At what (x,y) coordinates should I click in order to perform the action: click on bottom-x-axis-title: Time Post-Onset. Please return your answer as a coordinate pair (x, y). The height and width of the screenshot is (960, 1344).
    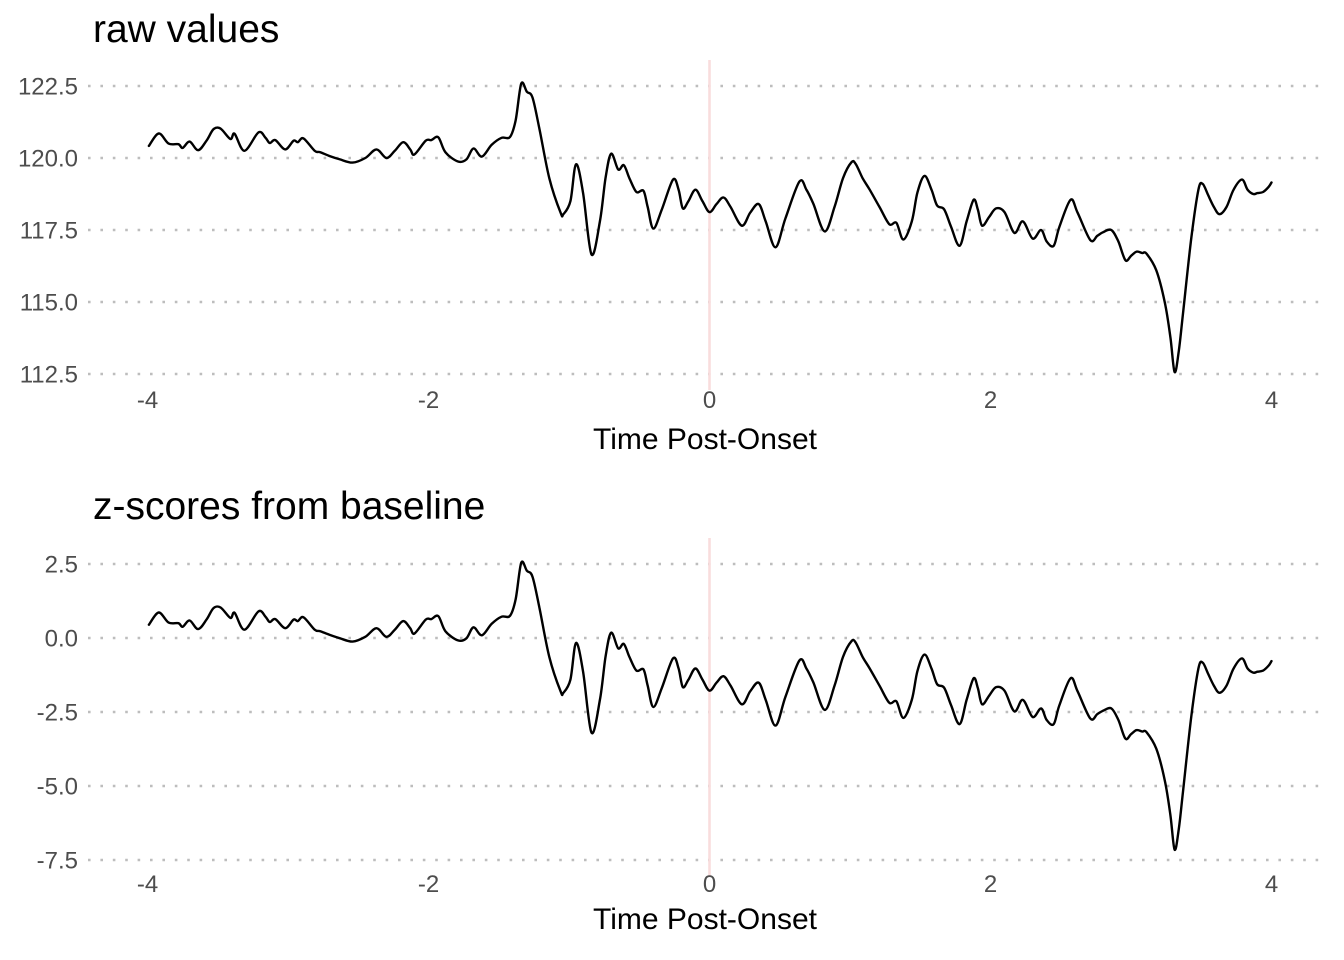
    Looking at the image, I should click on (705, 919).